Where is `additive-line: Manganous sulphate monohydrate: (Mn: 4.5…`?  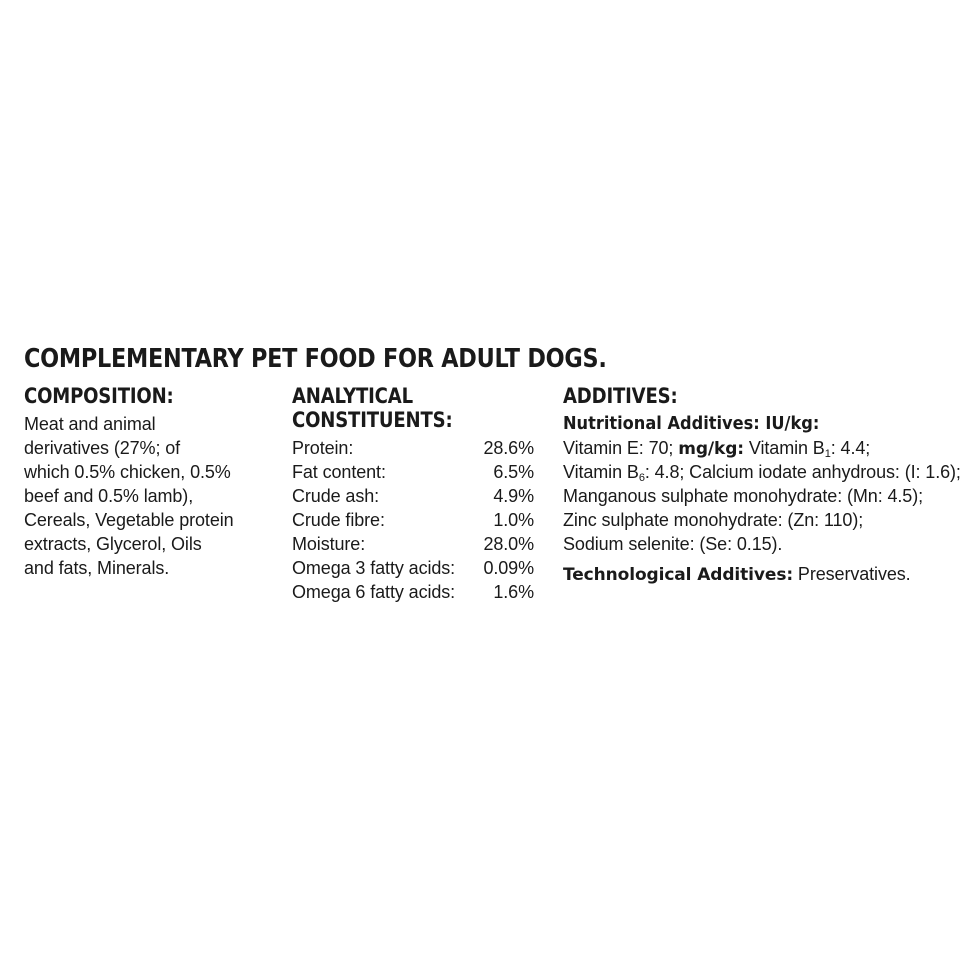 additive-line: Manganous sulphate monohydrate: (Mn: 4.5… is located at coordinates (743, 496).